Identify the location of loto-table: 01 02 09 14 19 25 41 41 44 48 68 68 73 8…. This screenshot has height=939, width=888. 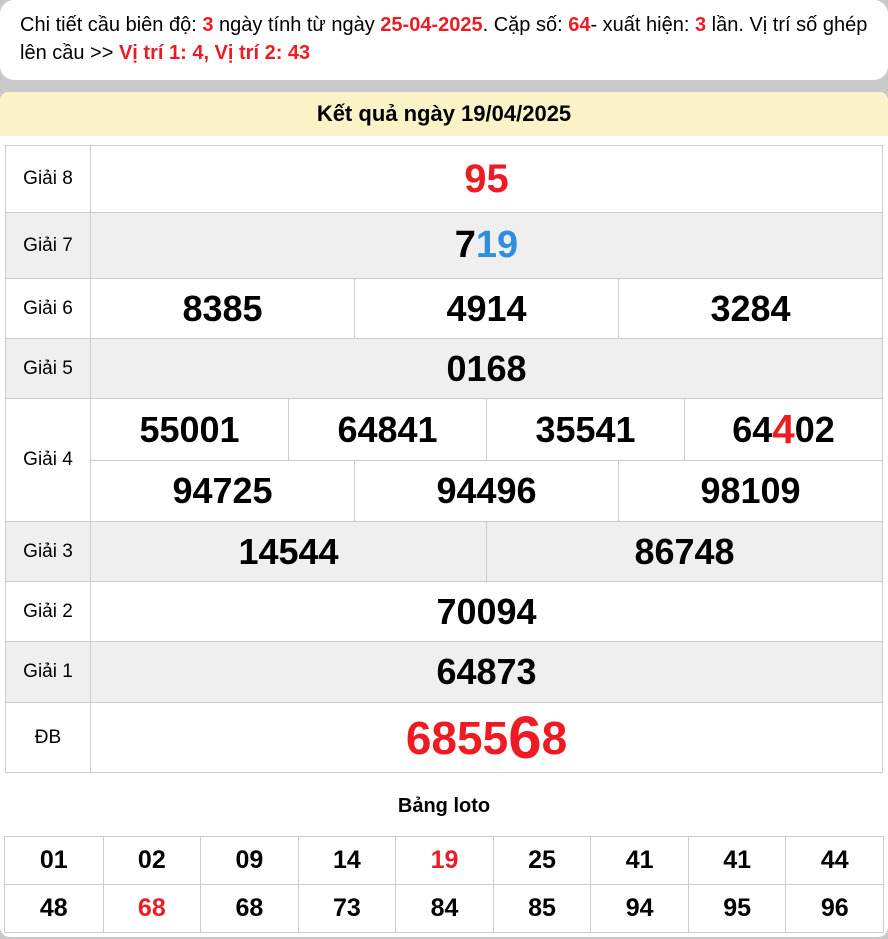
(444, 884).